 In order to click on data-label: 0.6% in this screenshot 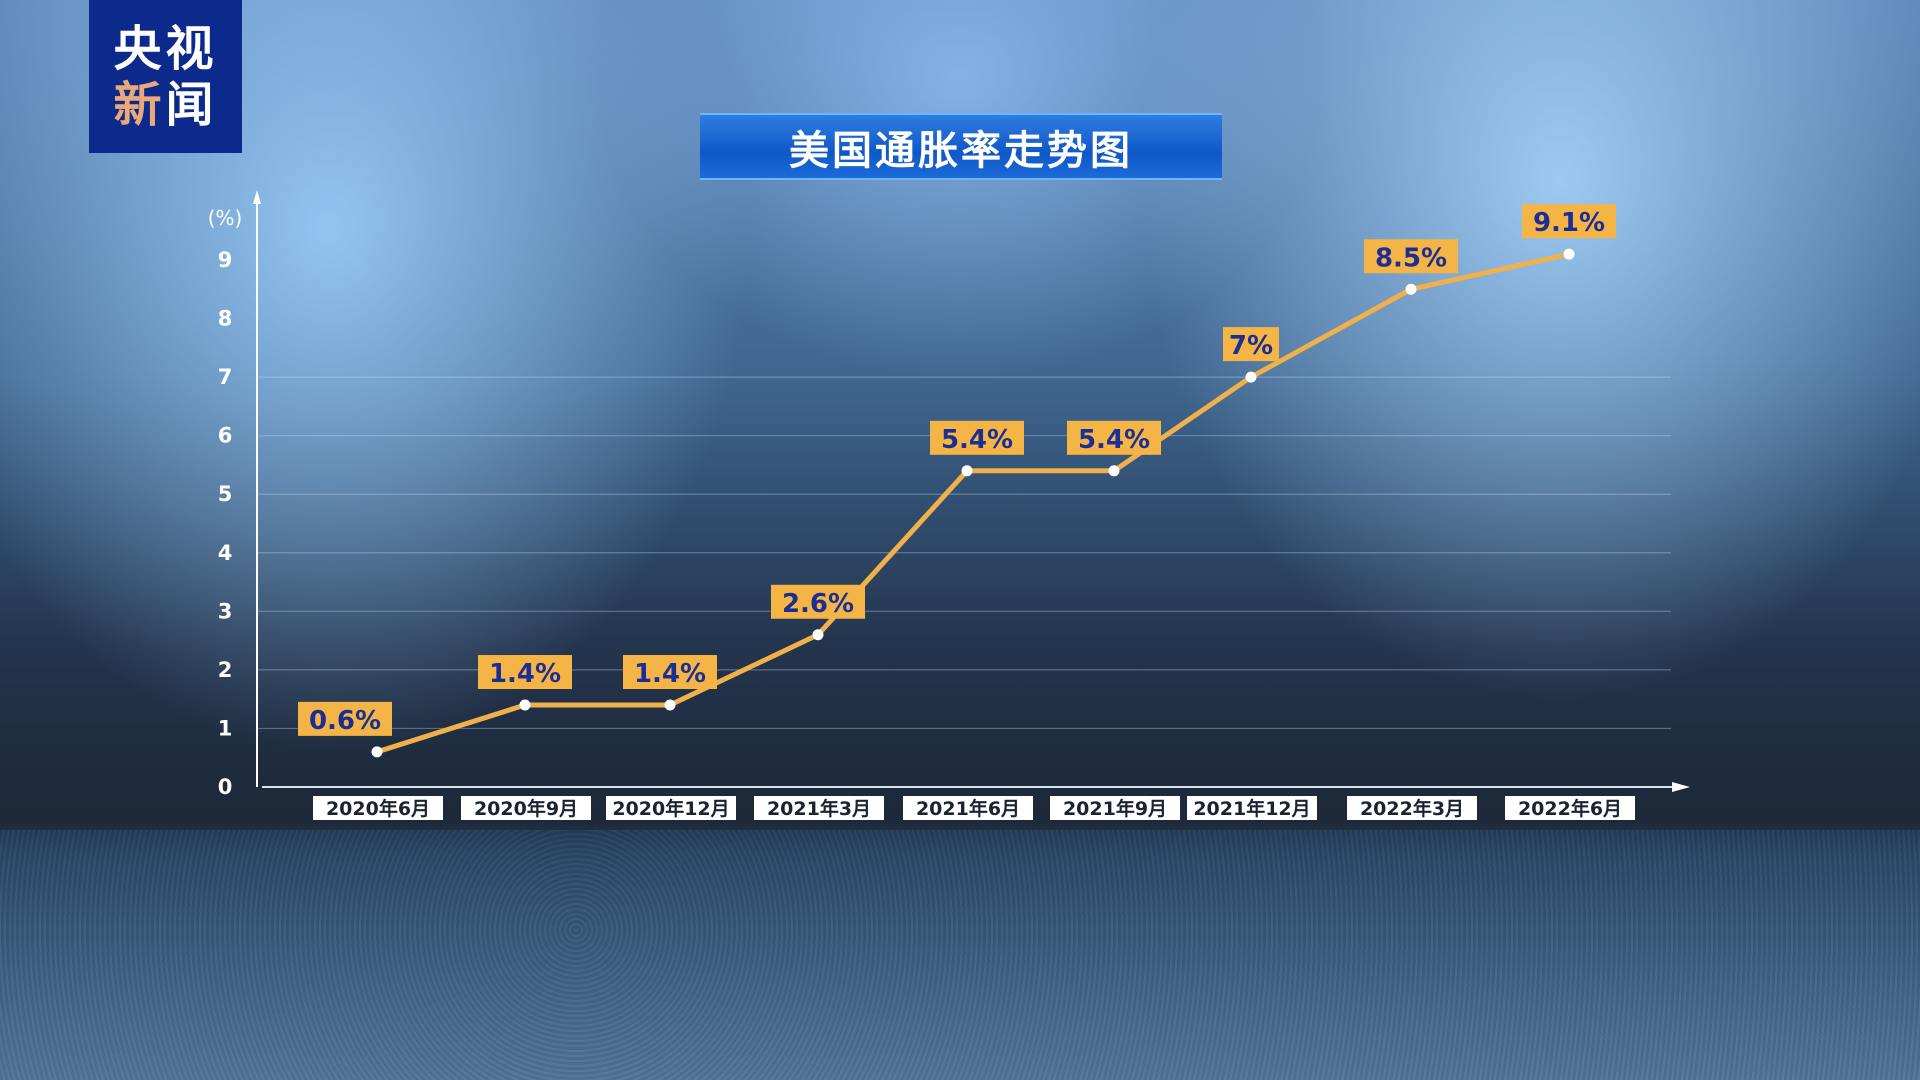, I will do `click(345, 721)`.